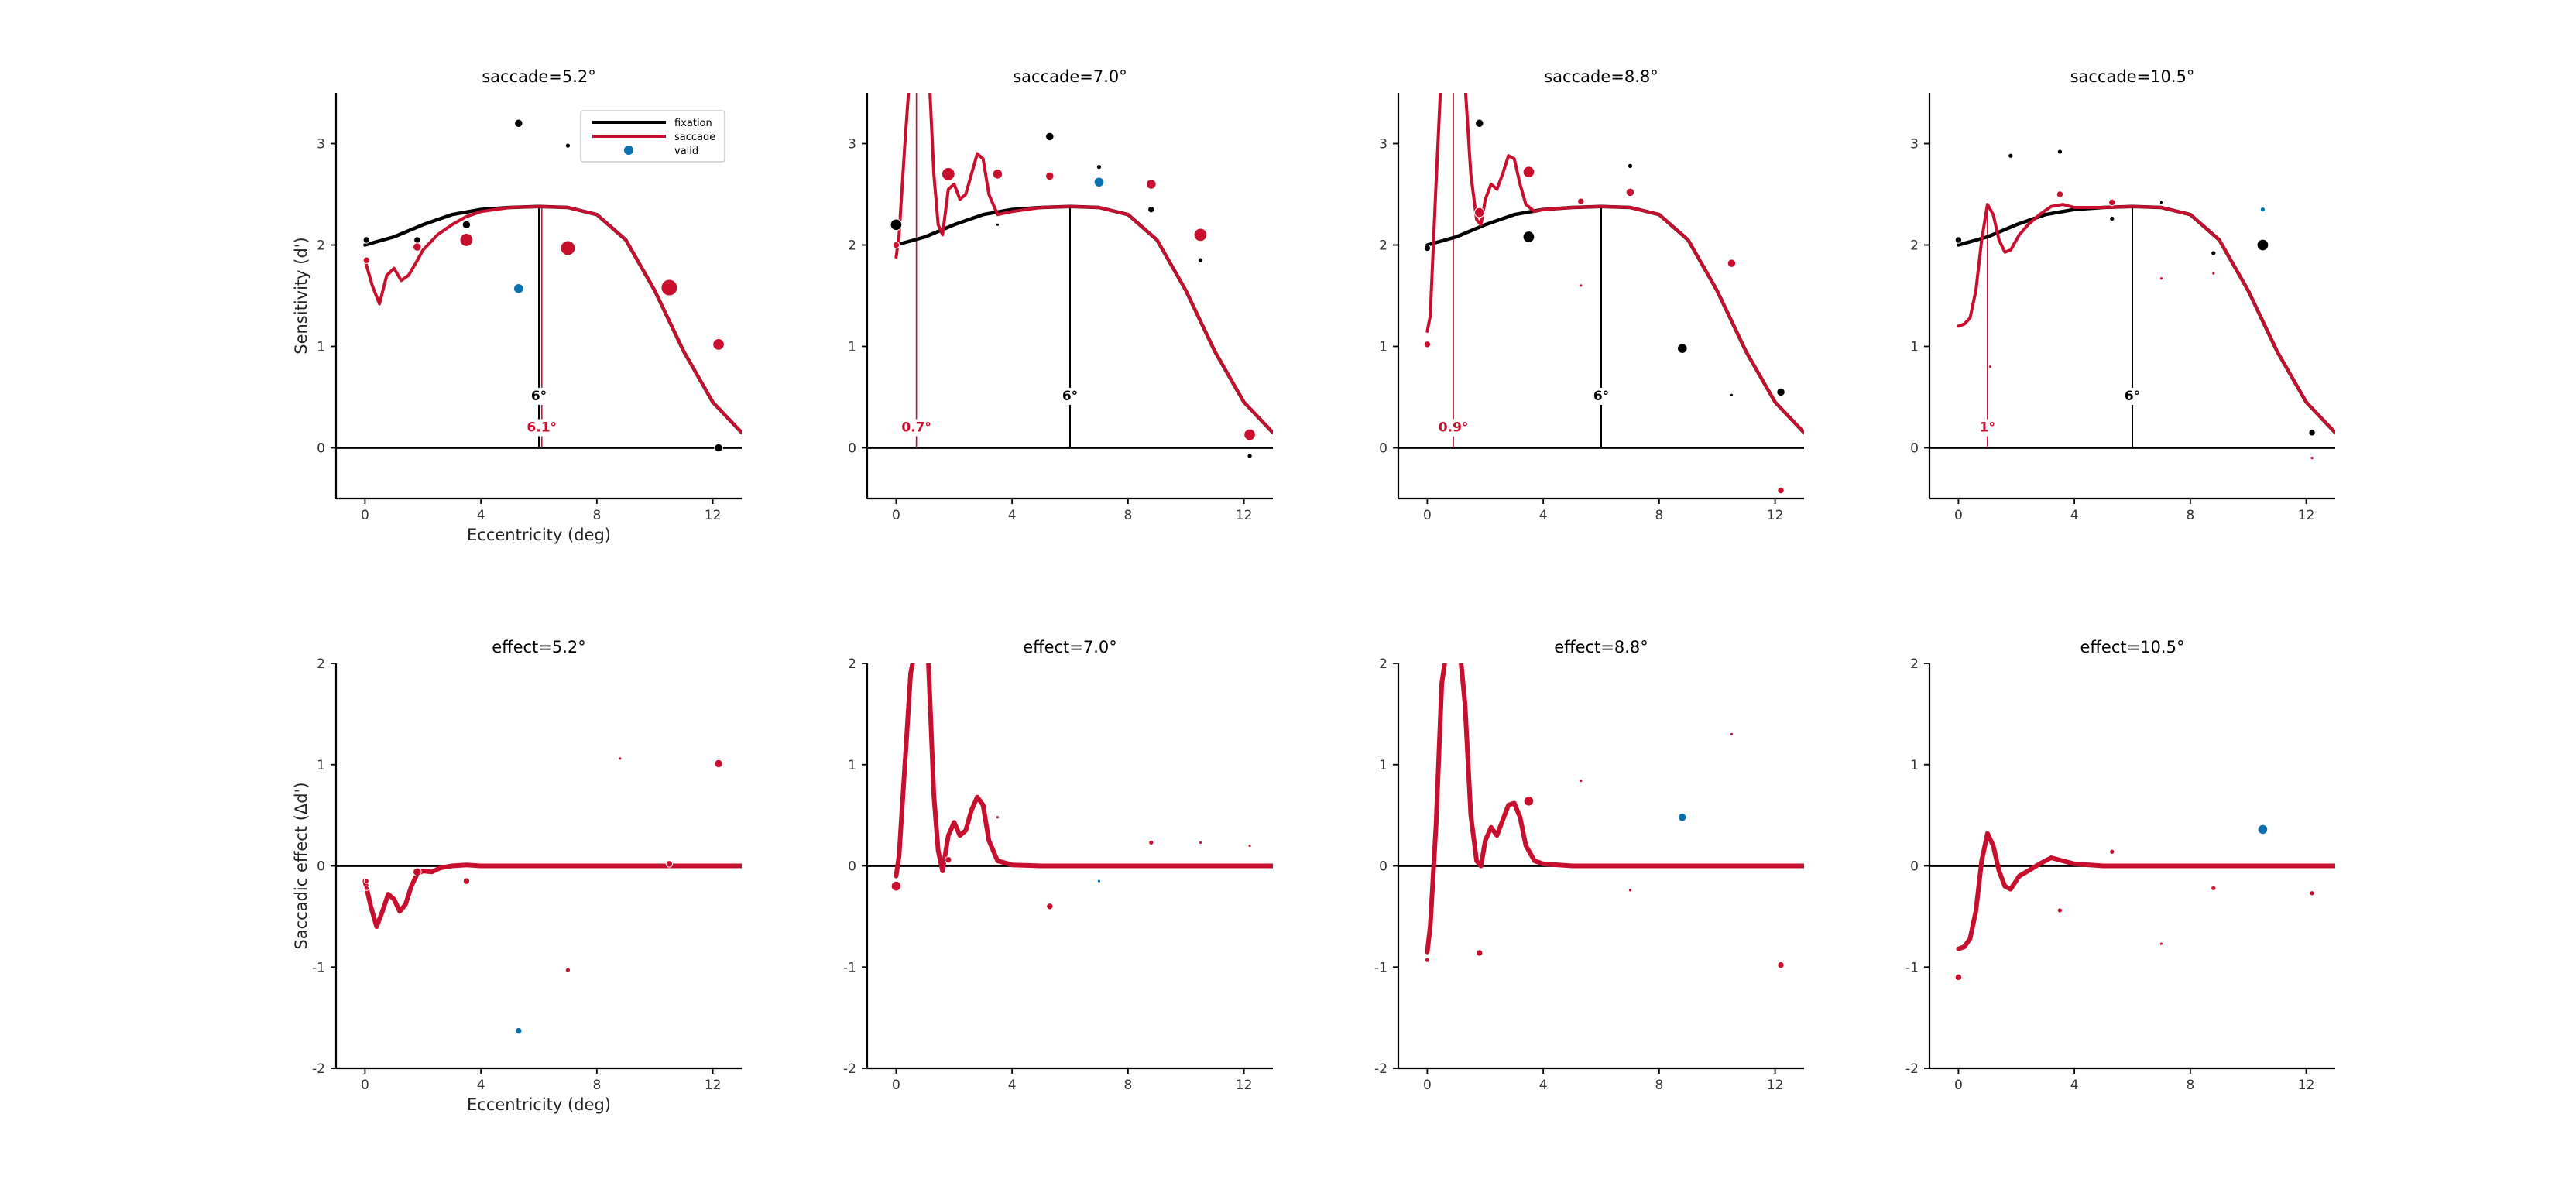 This screenshot has width=2576, height=1203. What do you see at coordinates (539, 76) in the screenshot?
I see `subplot-title: saccade=5.2°` at bounding box center [539, 76].